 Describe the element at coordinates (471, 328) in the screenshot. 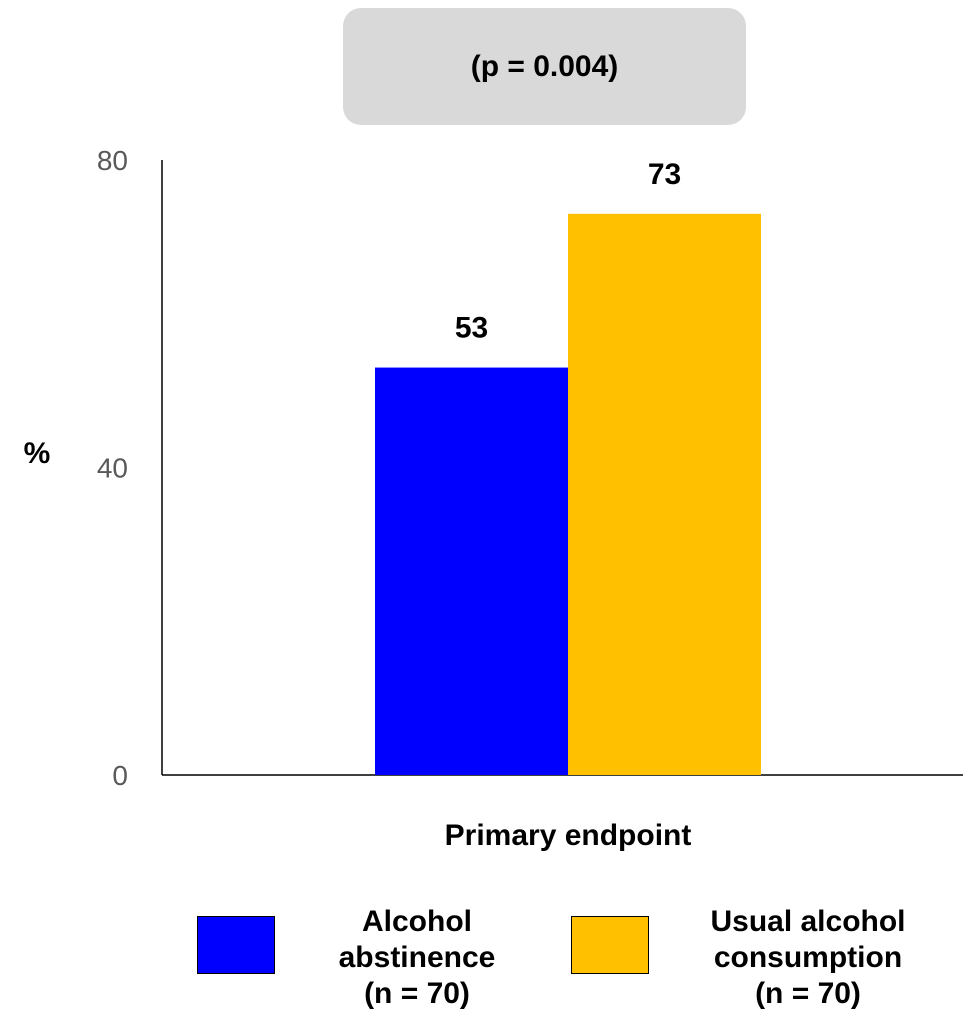

I see `bar-data-label: 53` at that location.